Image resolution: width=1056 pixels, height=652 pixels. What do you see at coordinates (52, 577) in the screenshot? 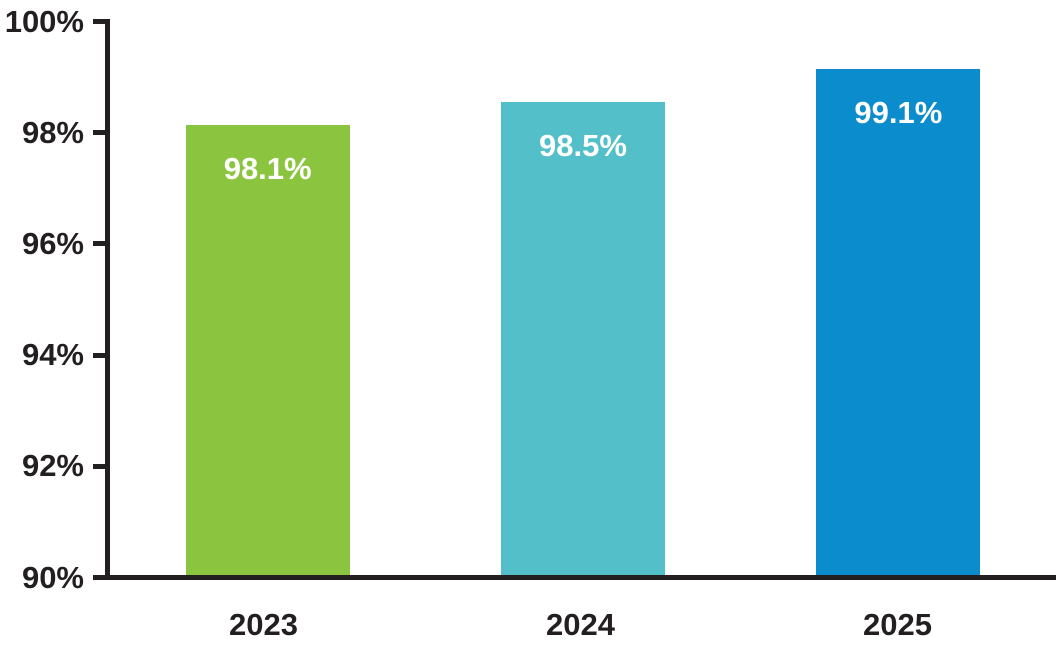
I see `y-axis-tick-label: 90%` at bounding box center [52, 577].